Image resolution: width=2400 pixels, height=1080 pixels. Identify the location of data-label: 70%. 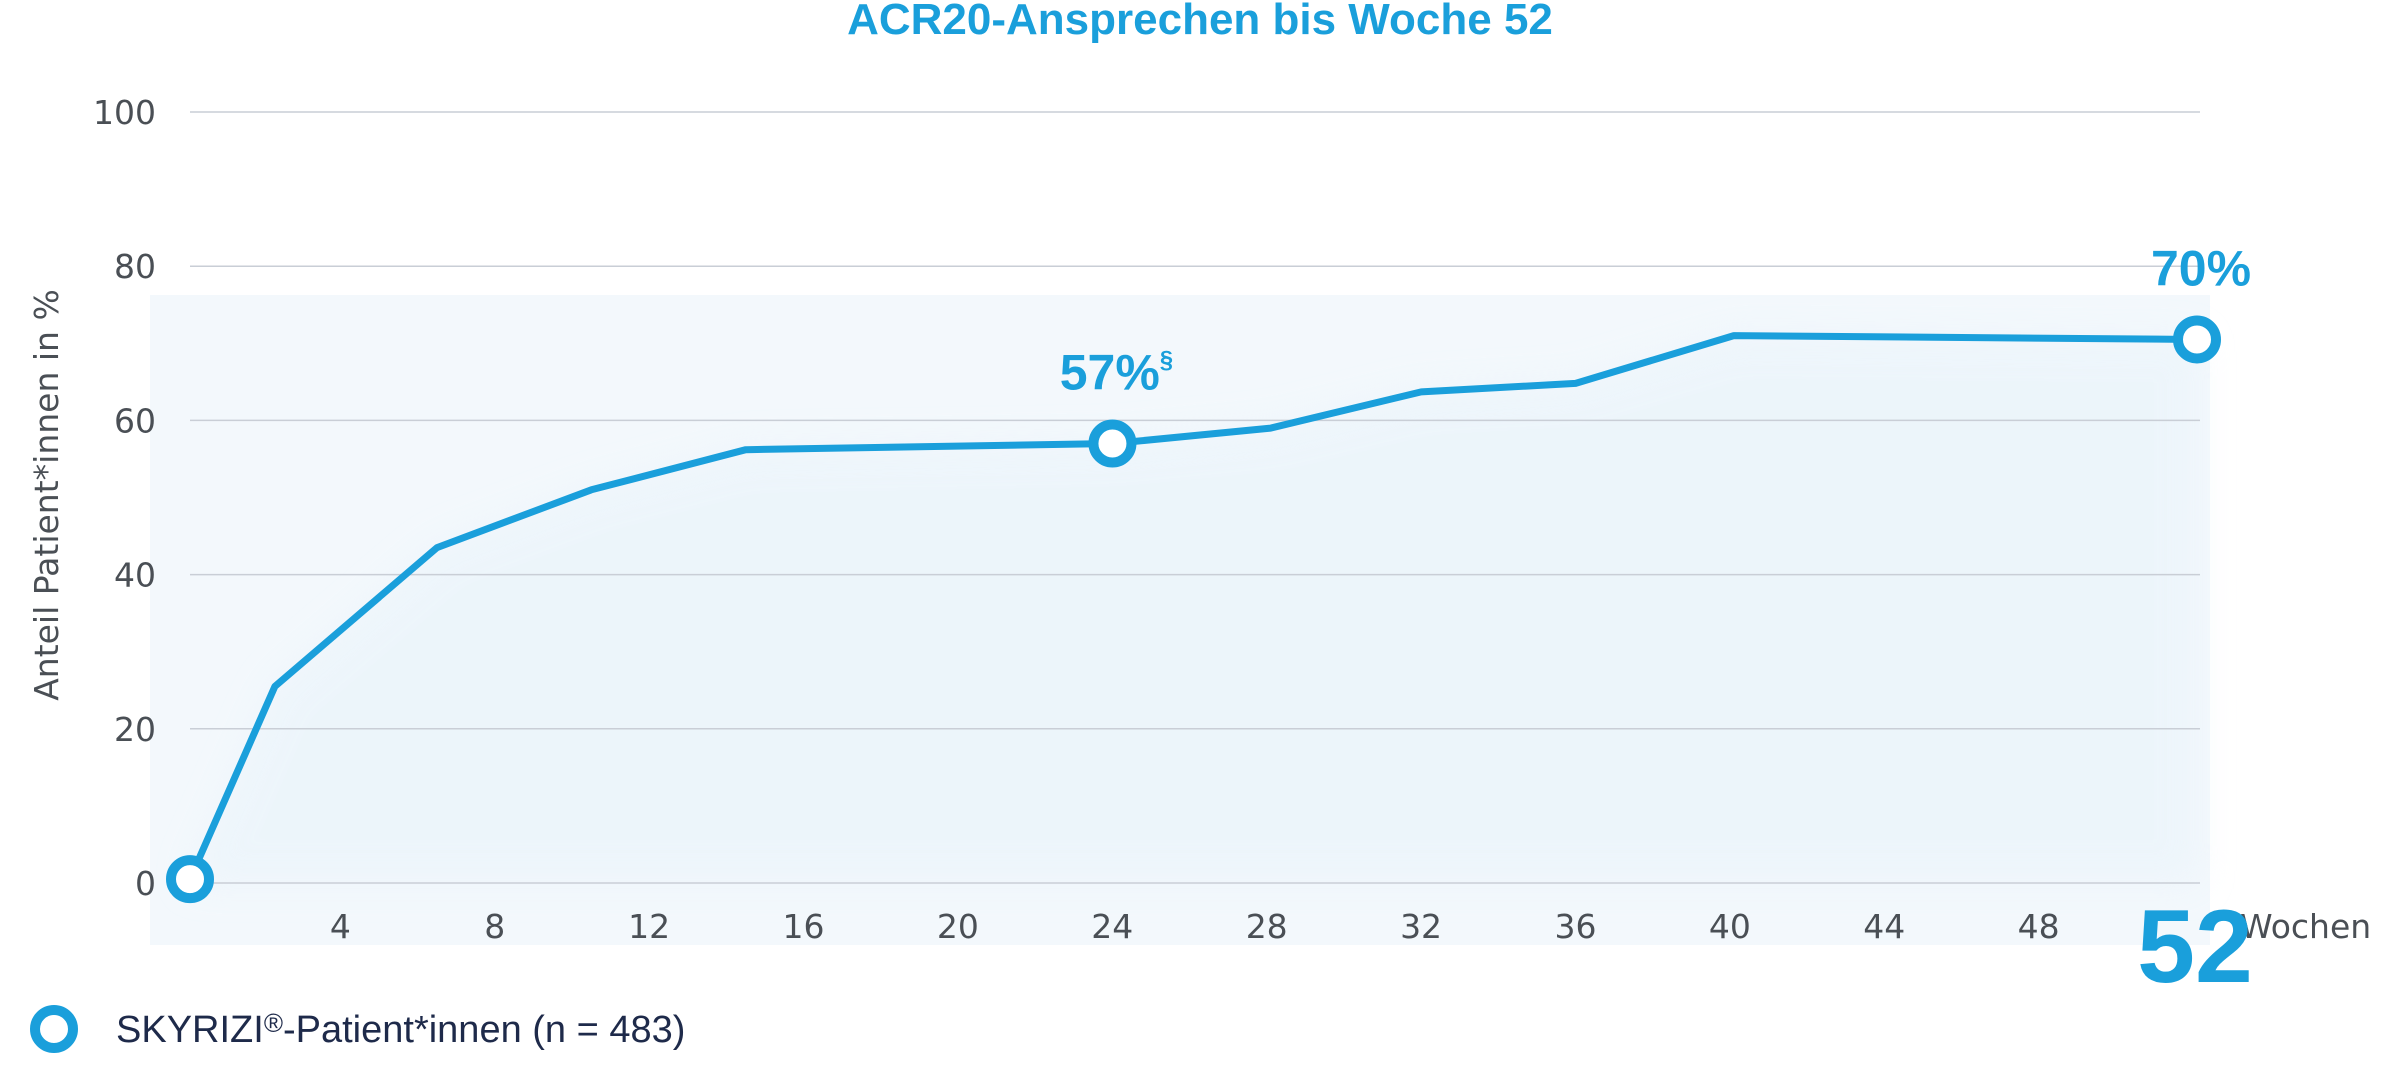
(2201, 268).